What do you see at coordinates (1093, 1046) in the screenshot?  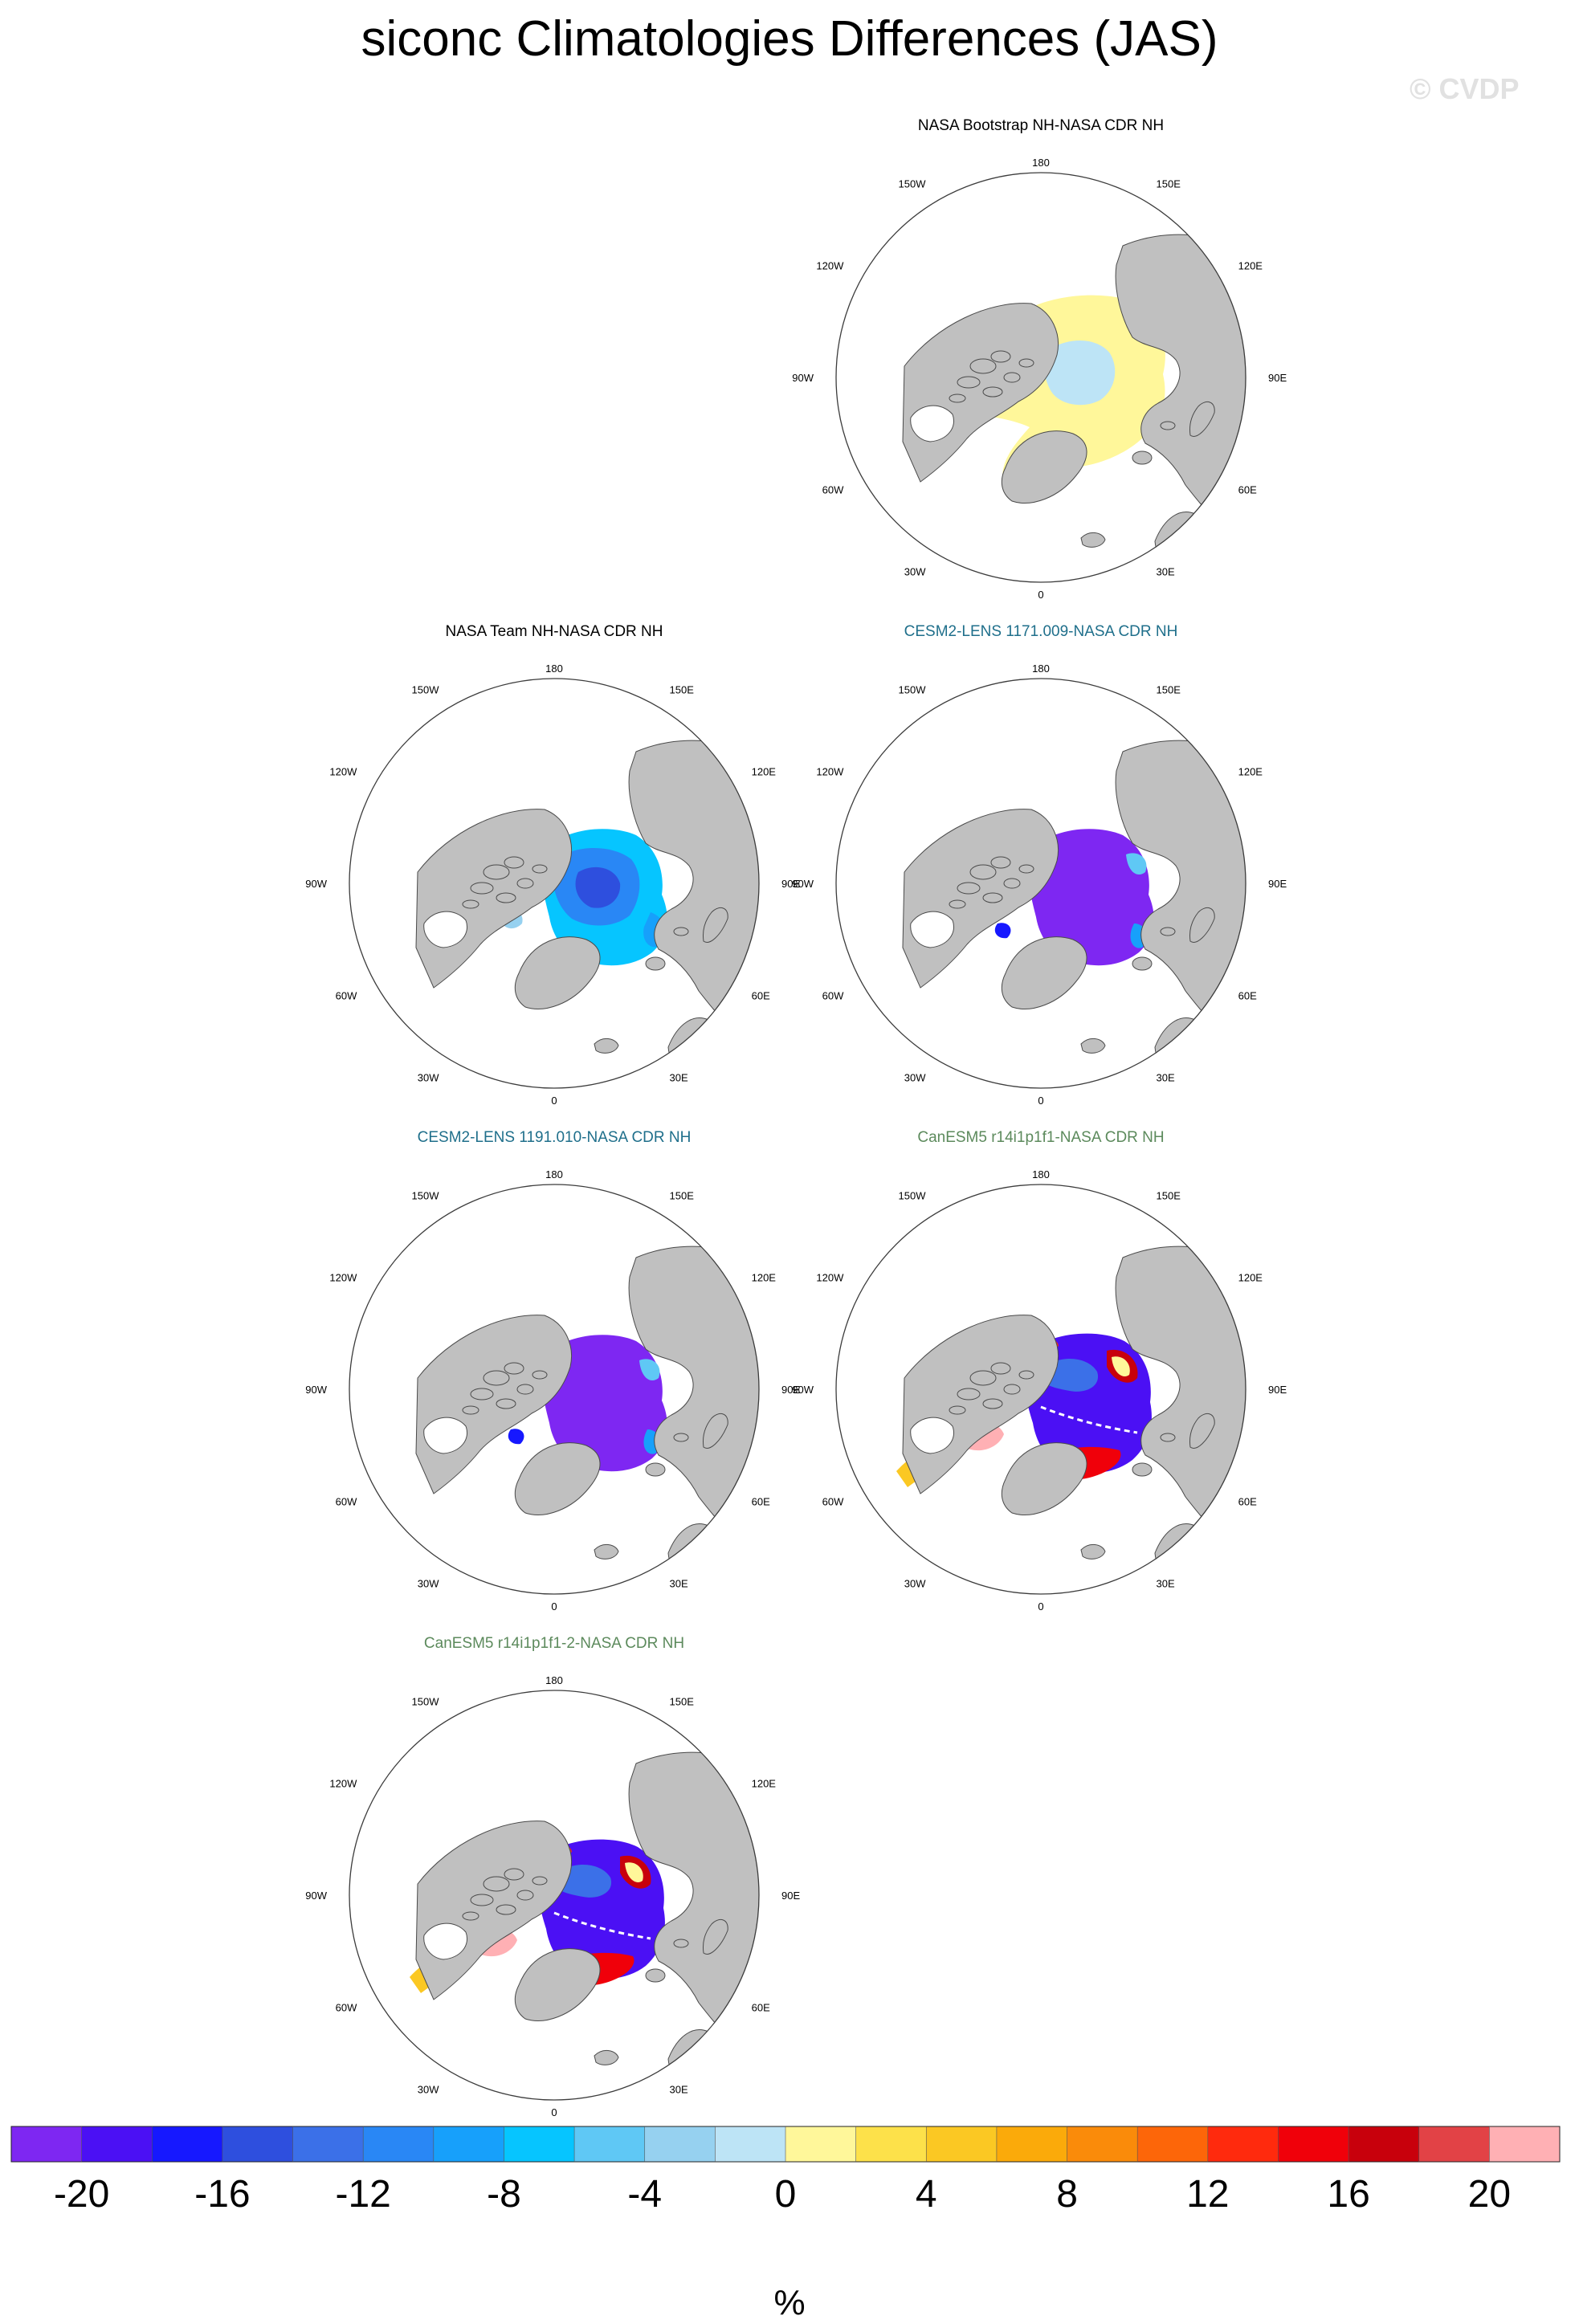 I see `land-iceland` at bounding box center [1093, 1046].